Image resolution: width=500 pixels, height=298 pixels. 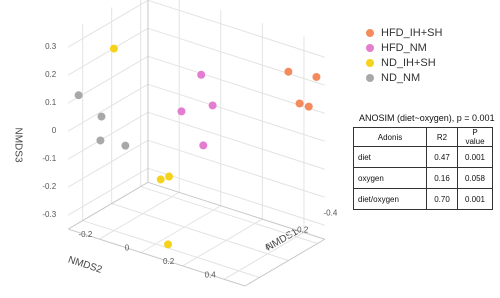 What do you see at coordinates (442, 199) in the screenshot?
I see `table-cell: 0.70` at bounding box center [442, 199].